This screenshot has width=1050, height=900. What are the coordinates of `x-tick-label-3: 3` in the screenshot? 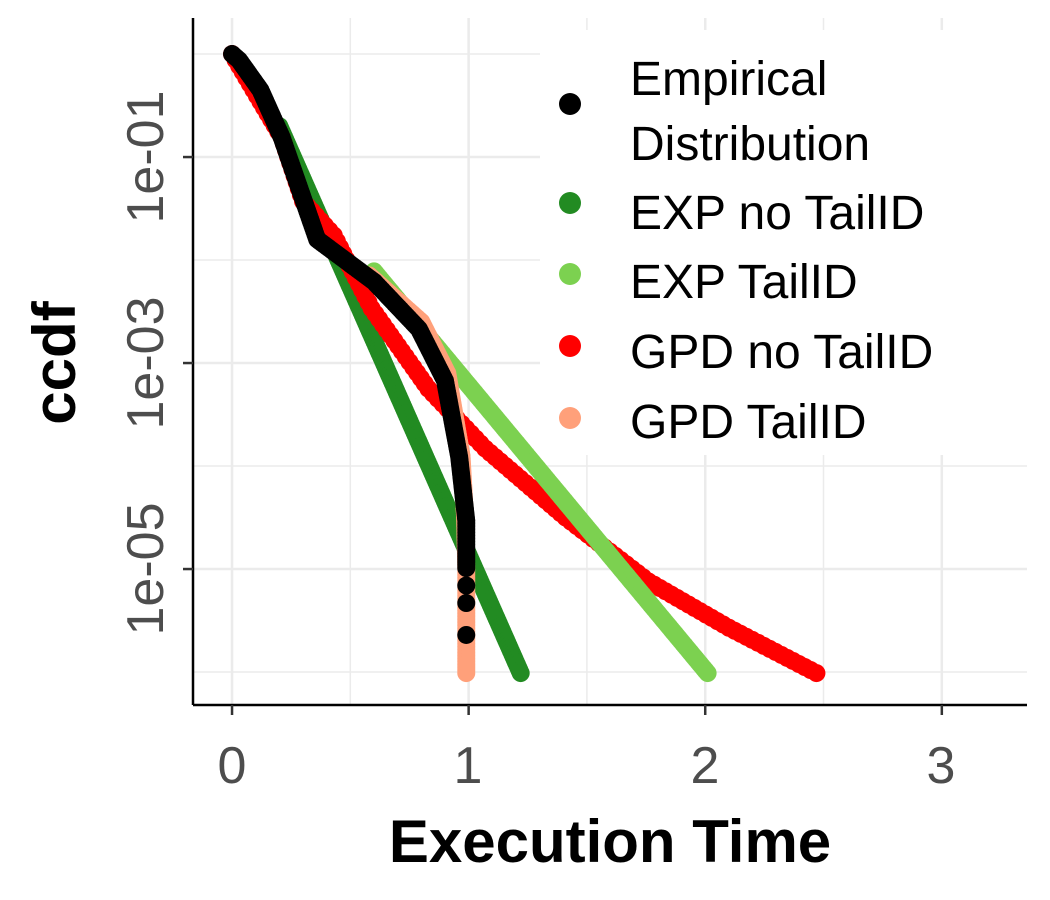 It's located at (941, 766).